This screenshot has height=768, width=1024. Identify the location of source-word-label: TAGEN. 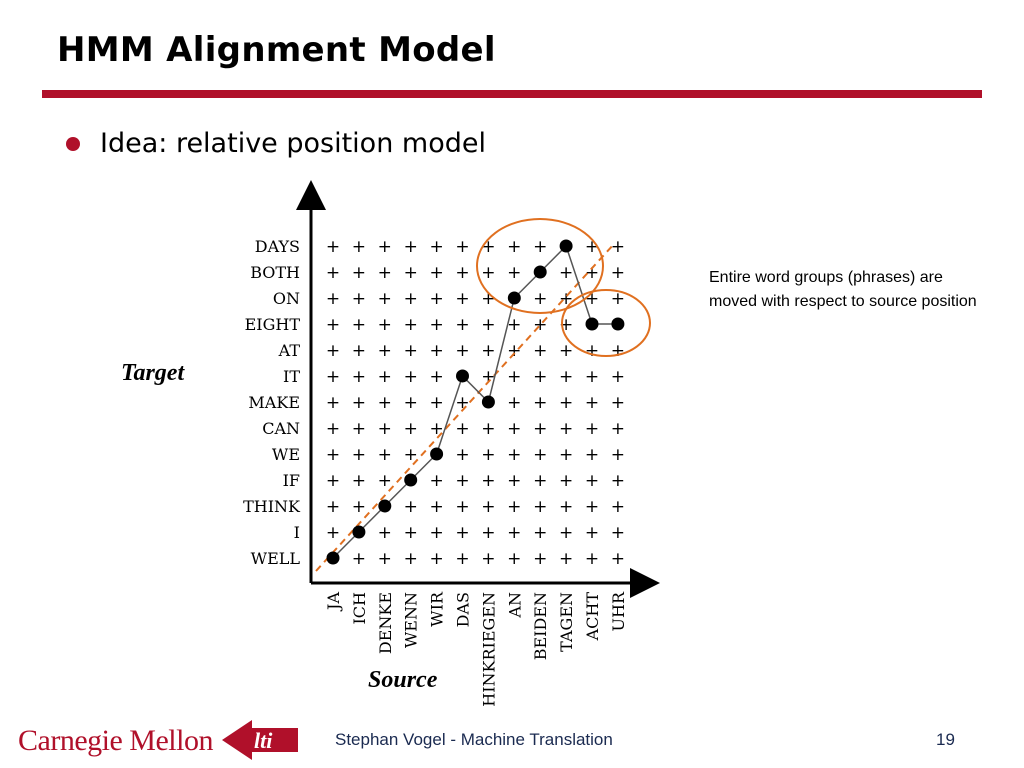
(566, 622).